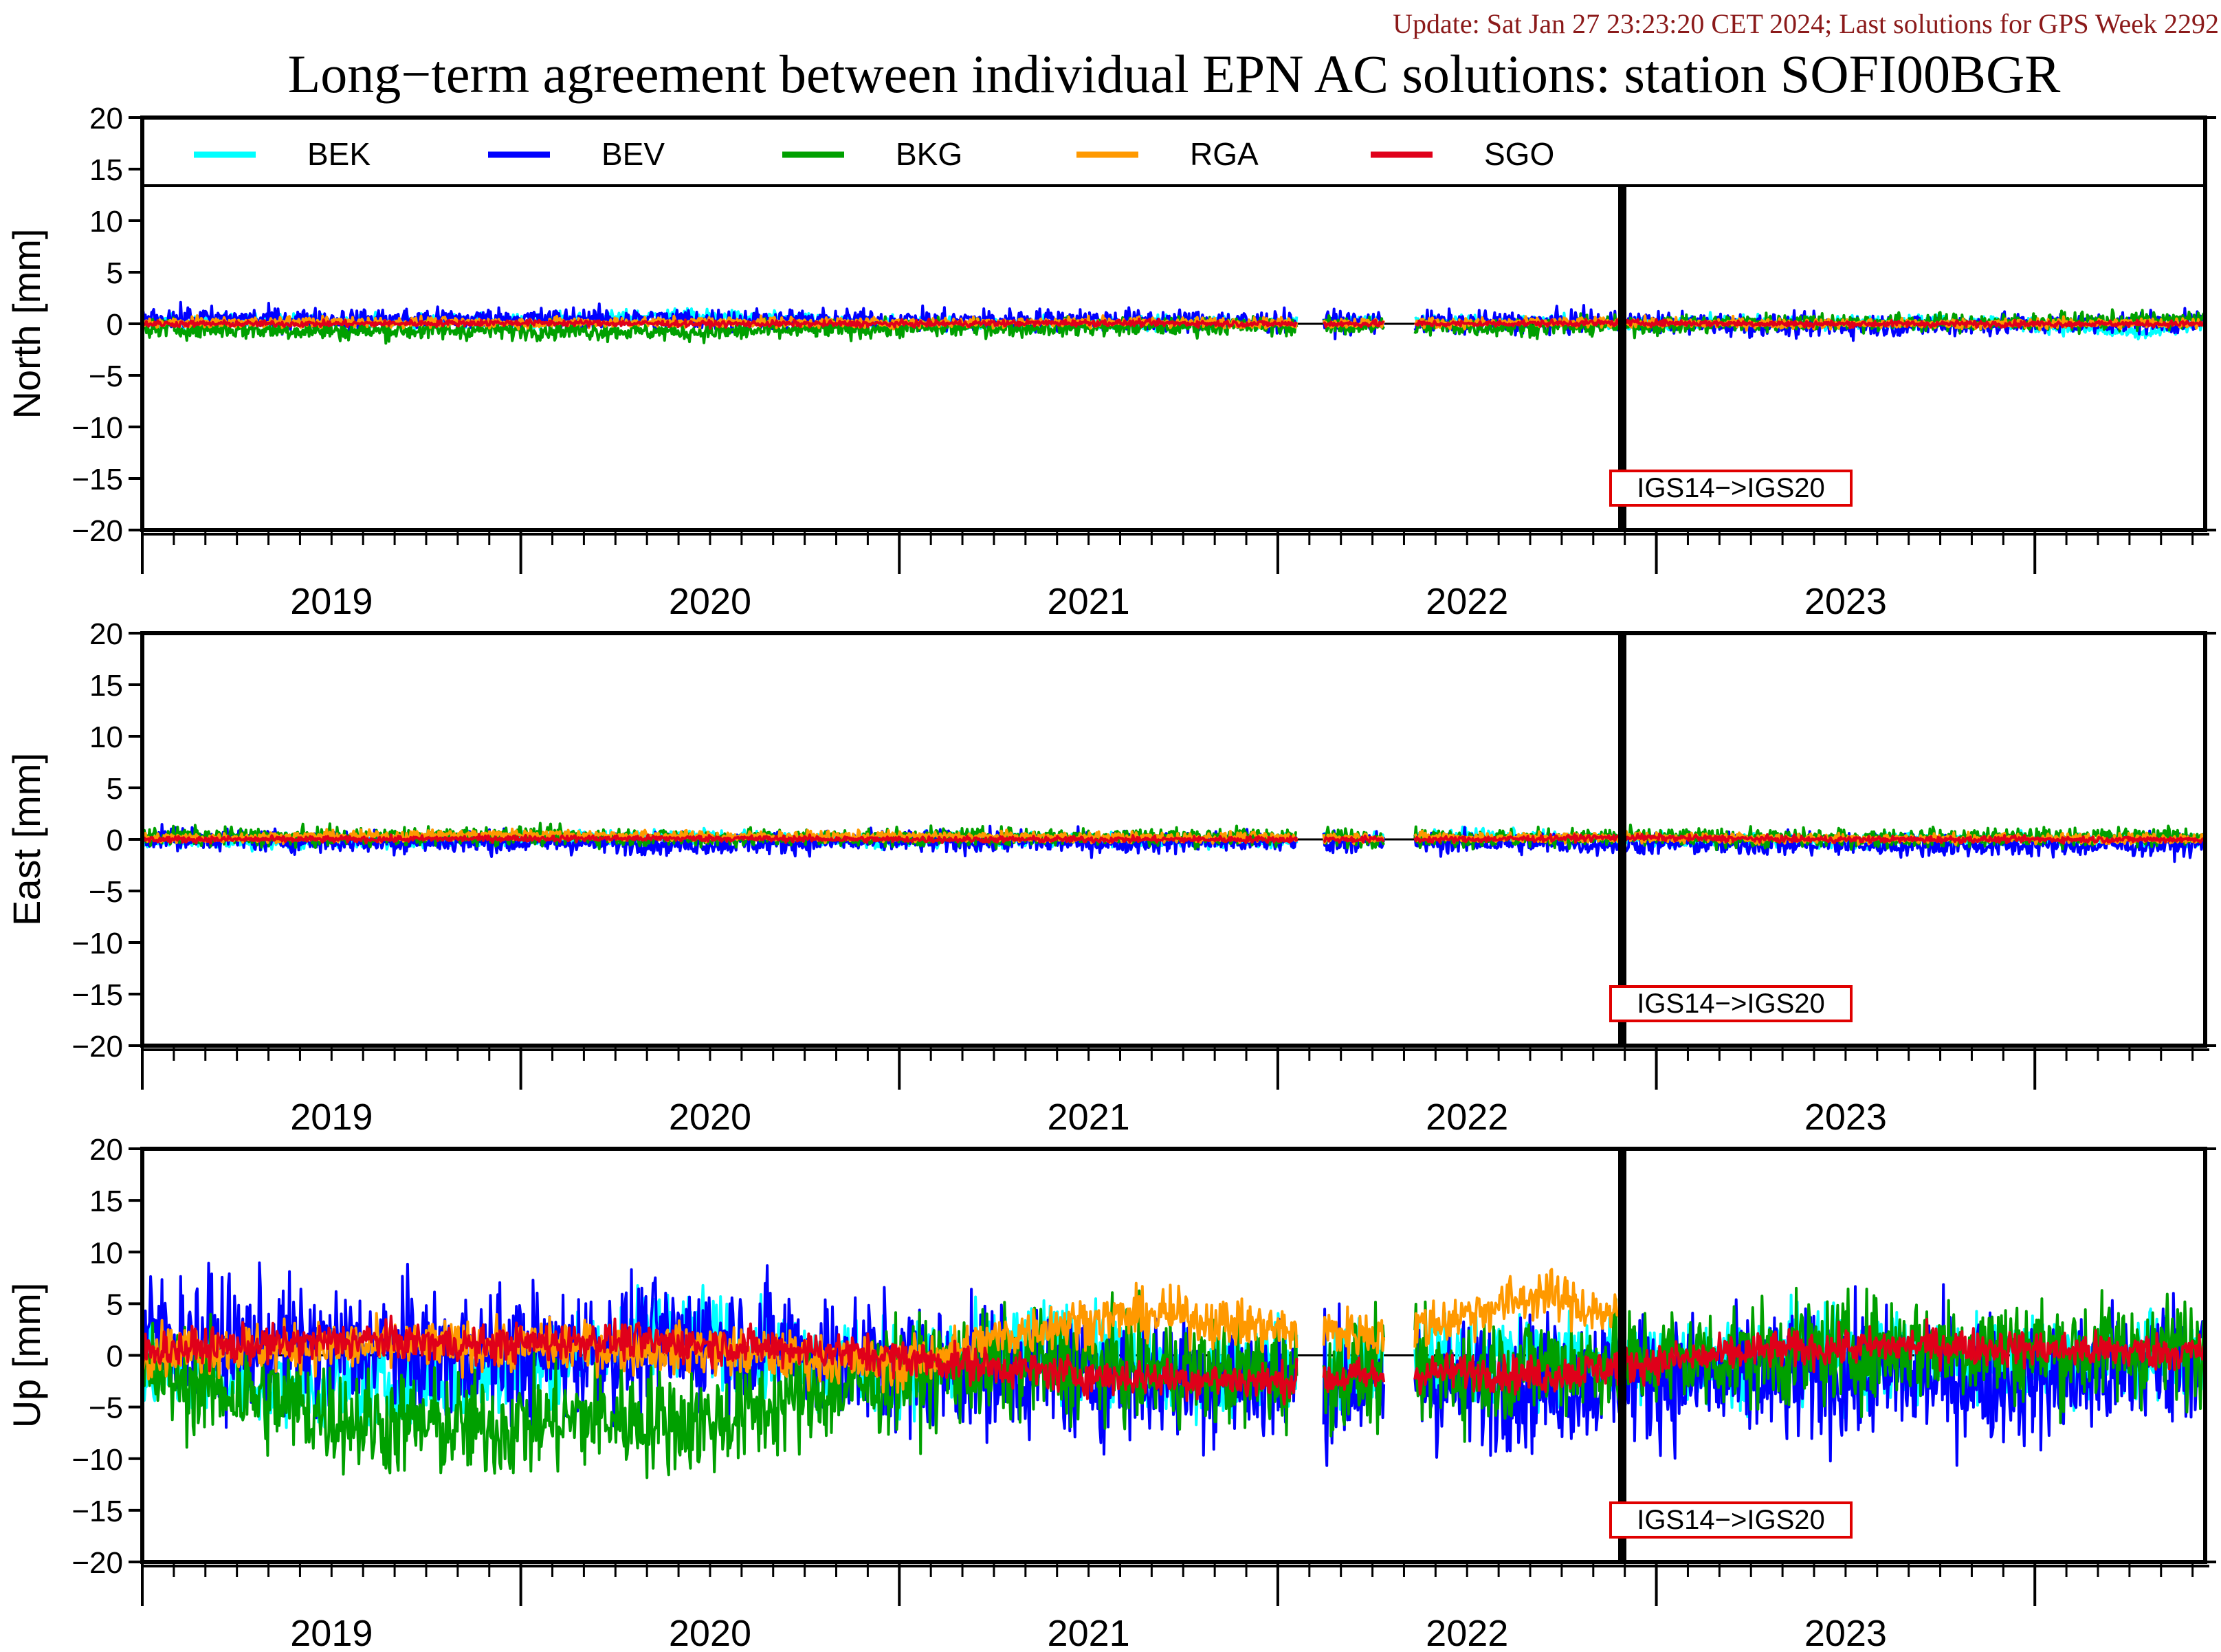  I want to click on legend: BEK BEV BKG RGA SGO, so click(1173, 161).